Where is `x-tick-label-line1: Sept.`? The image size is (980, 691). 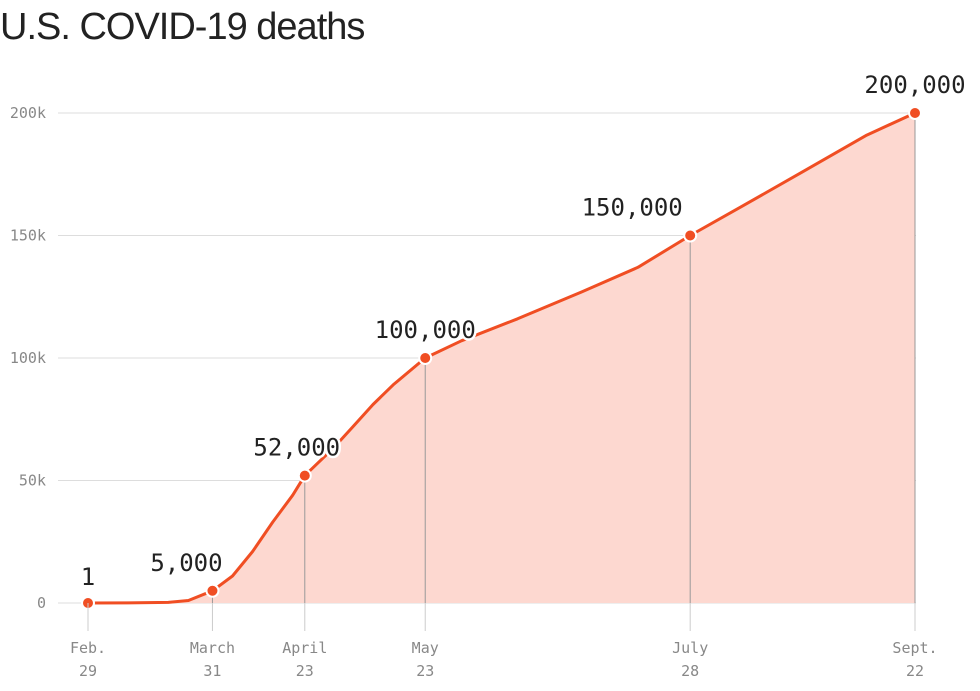 x-tick-label-line1: Sept. is located at coordinates (914, 648).